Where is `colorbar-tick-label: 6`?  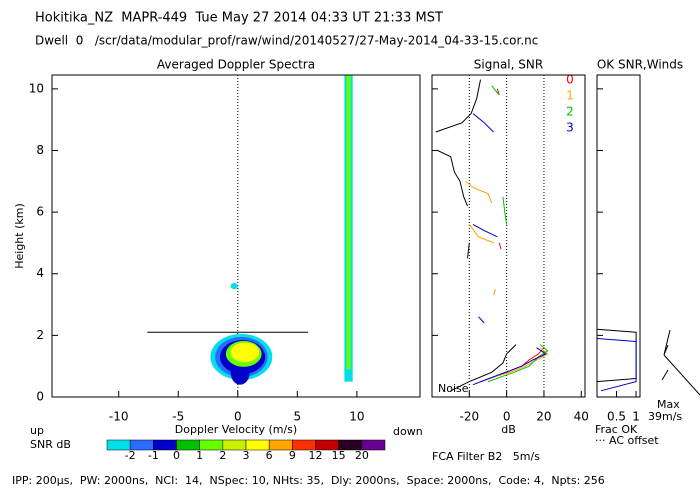 colorbar-tick-label: 6 is located at coordinates (269, 455).